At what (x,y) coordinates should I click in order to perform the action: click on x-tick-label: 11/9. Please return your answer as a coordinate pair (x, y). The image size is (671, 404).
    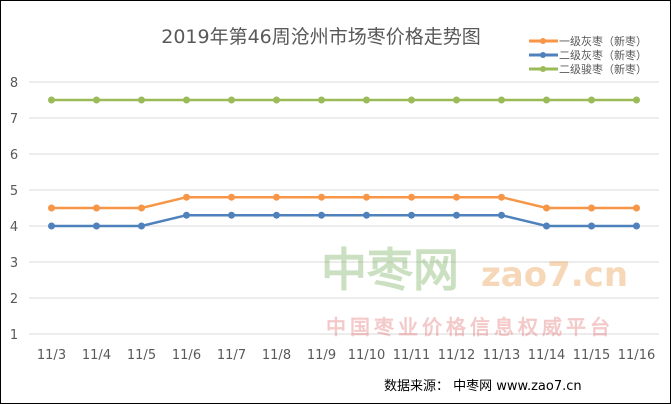
    Looking at the image, I should click on (321, 355).